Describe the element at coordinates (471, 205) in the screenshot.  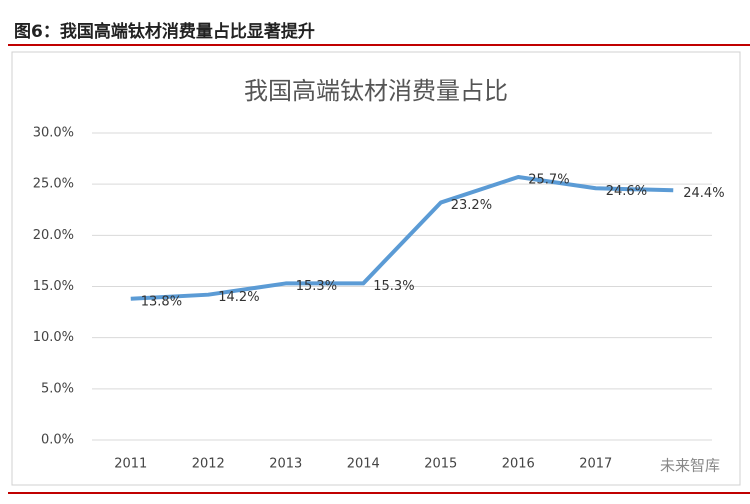
I see `data-label: 23.2%` at that location.